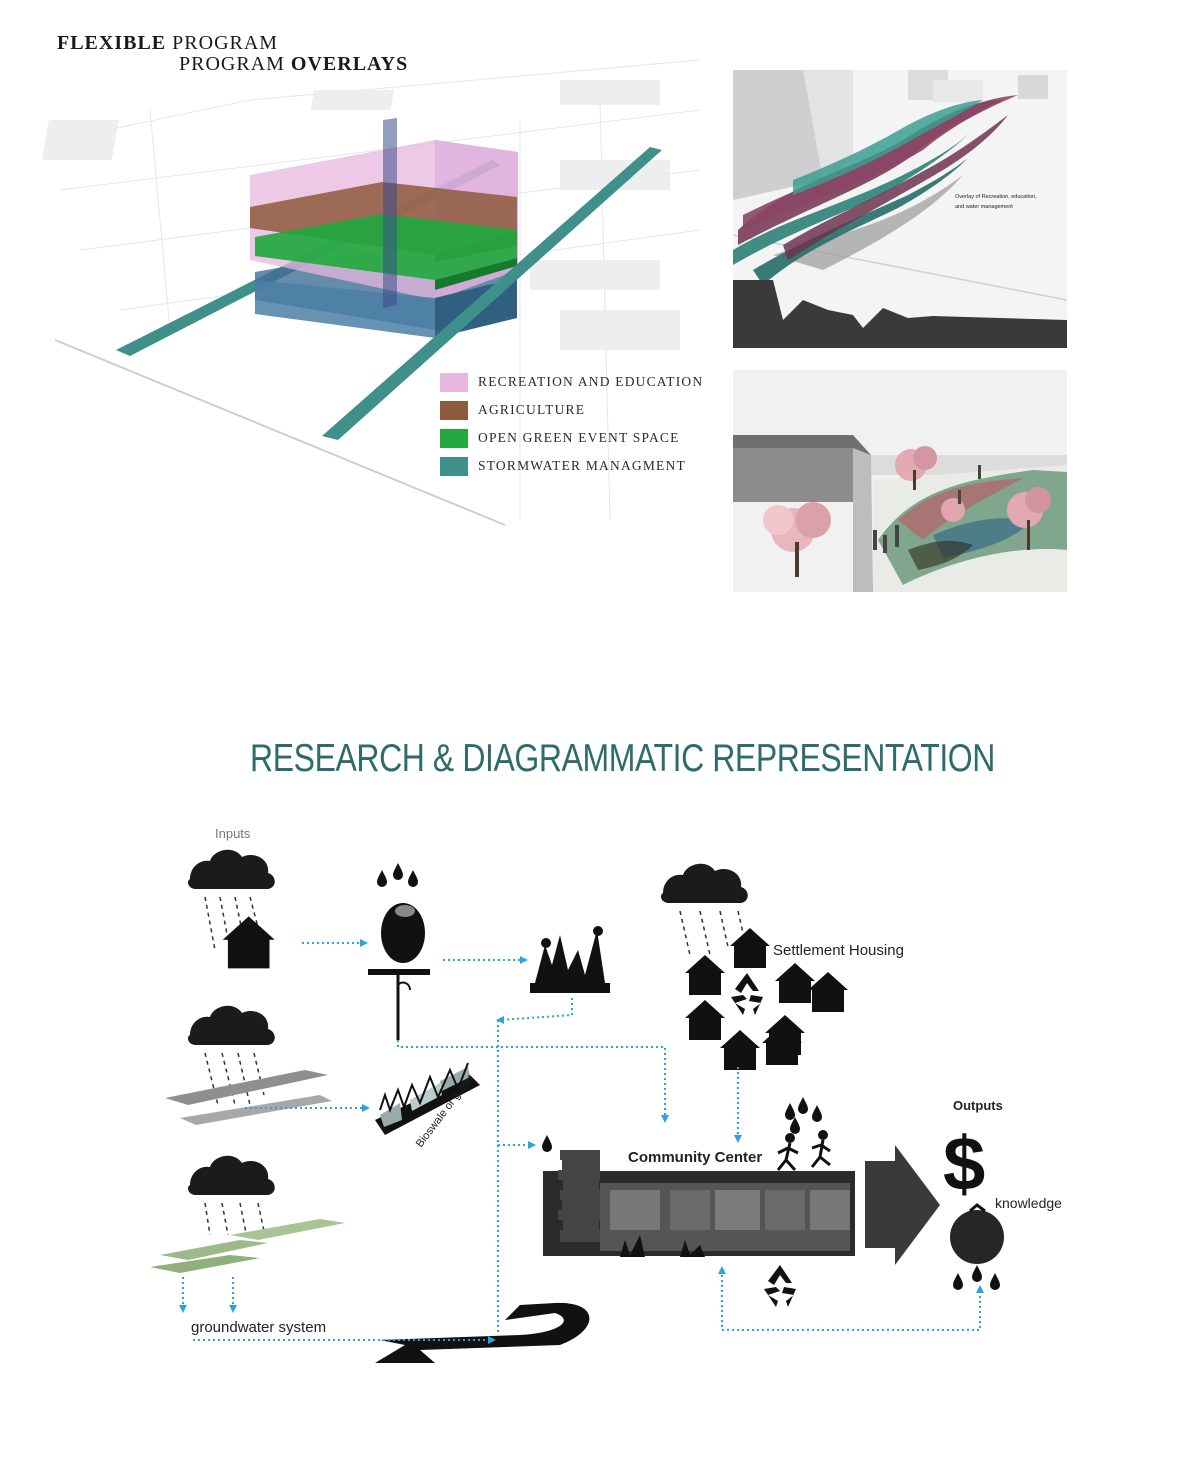 The width and height of the screenshot is (1200, 1464). I want to click on legend-item-green-space: Open Green Event Space, so click(560, 438).